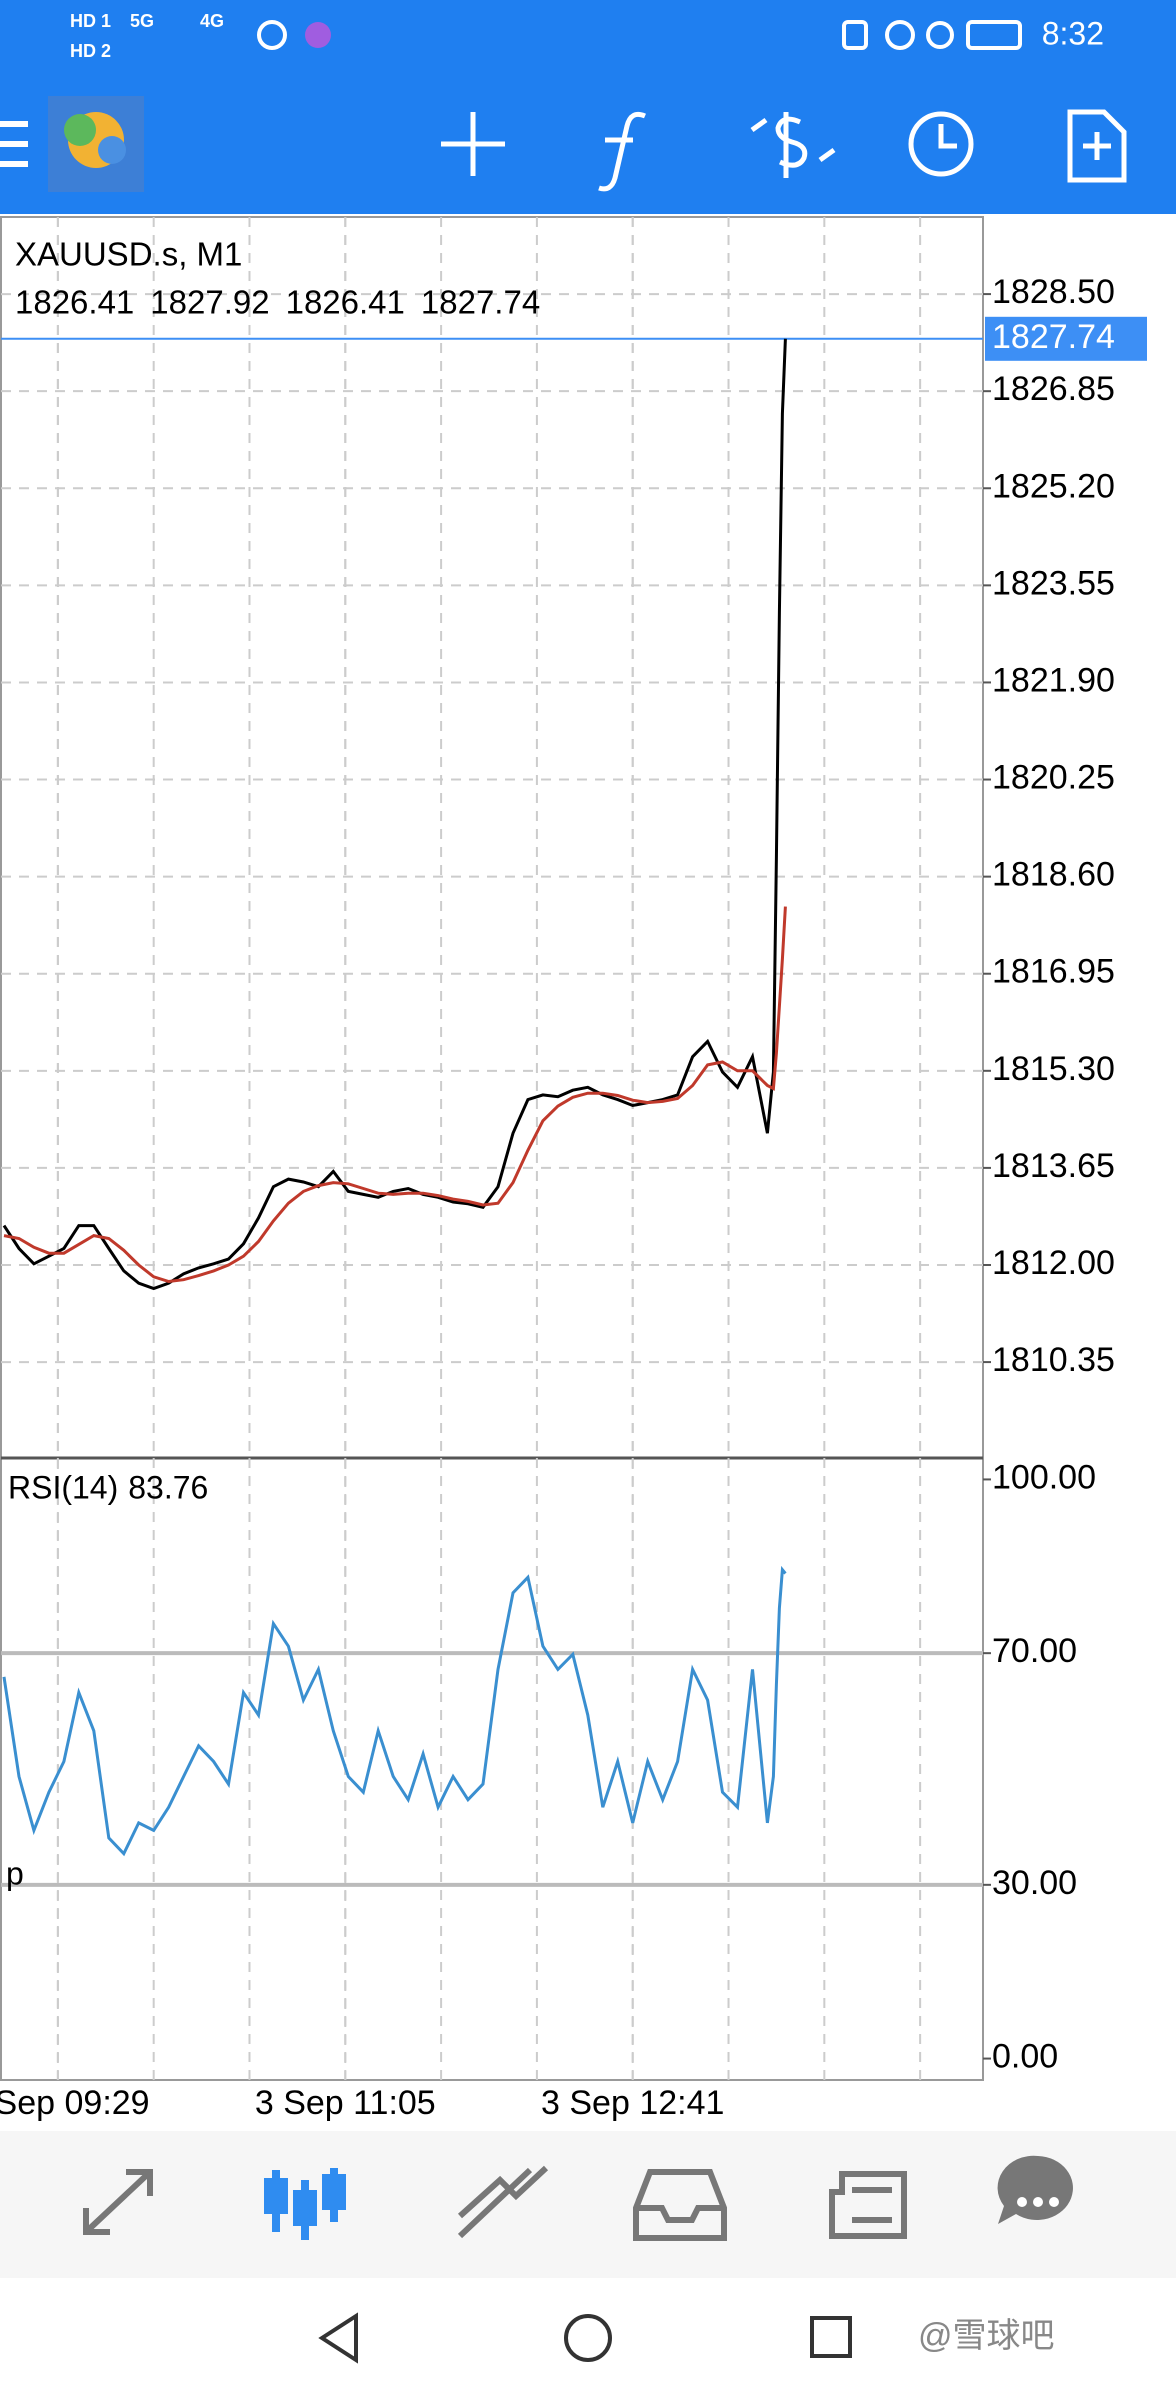 Image resolution: width=1176 pixels, height=2405 pixels. I want to click on history-tab, so click(680, 2205).